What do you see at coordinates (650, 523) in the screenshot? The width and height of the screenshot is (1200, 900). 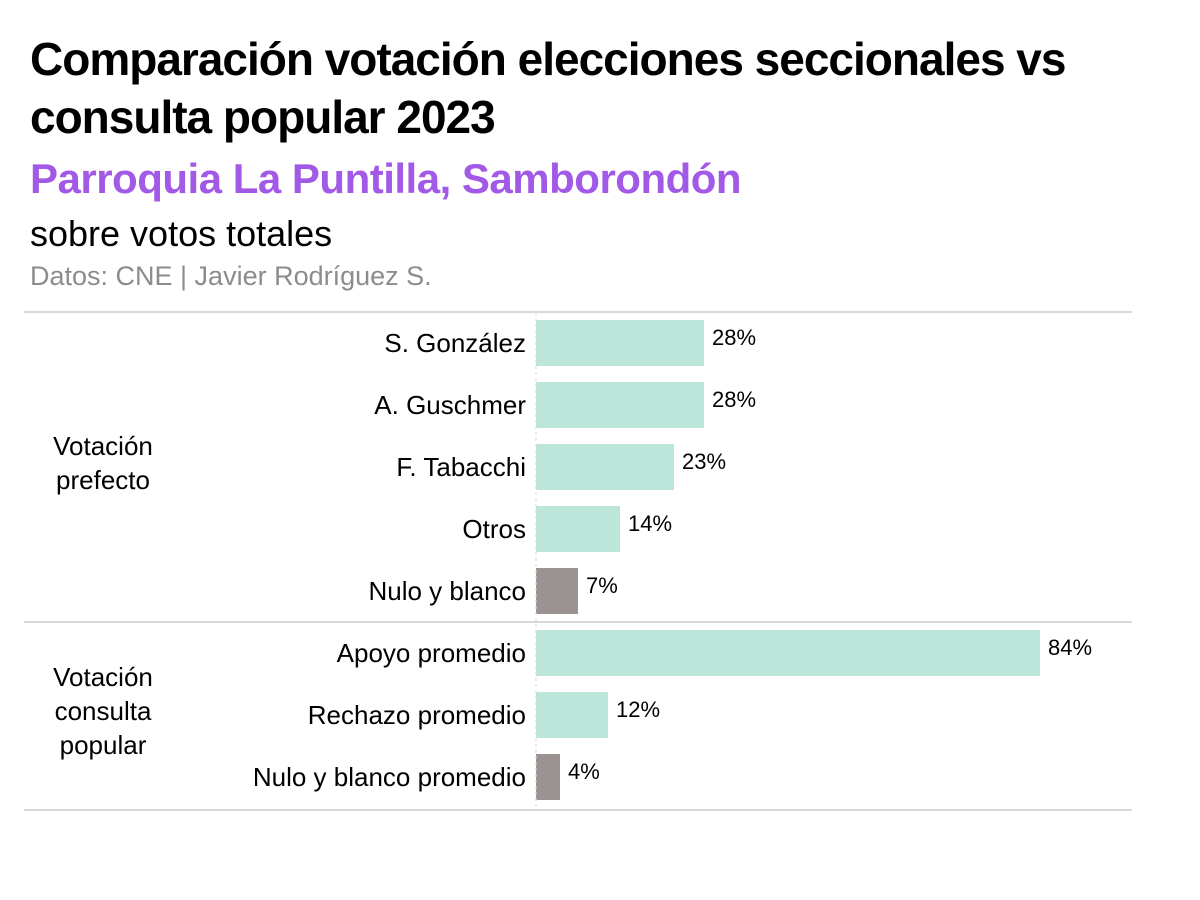 I see `data-label: 14%` at bounding box center [650, 523].